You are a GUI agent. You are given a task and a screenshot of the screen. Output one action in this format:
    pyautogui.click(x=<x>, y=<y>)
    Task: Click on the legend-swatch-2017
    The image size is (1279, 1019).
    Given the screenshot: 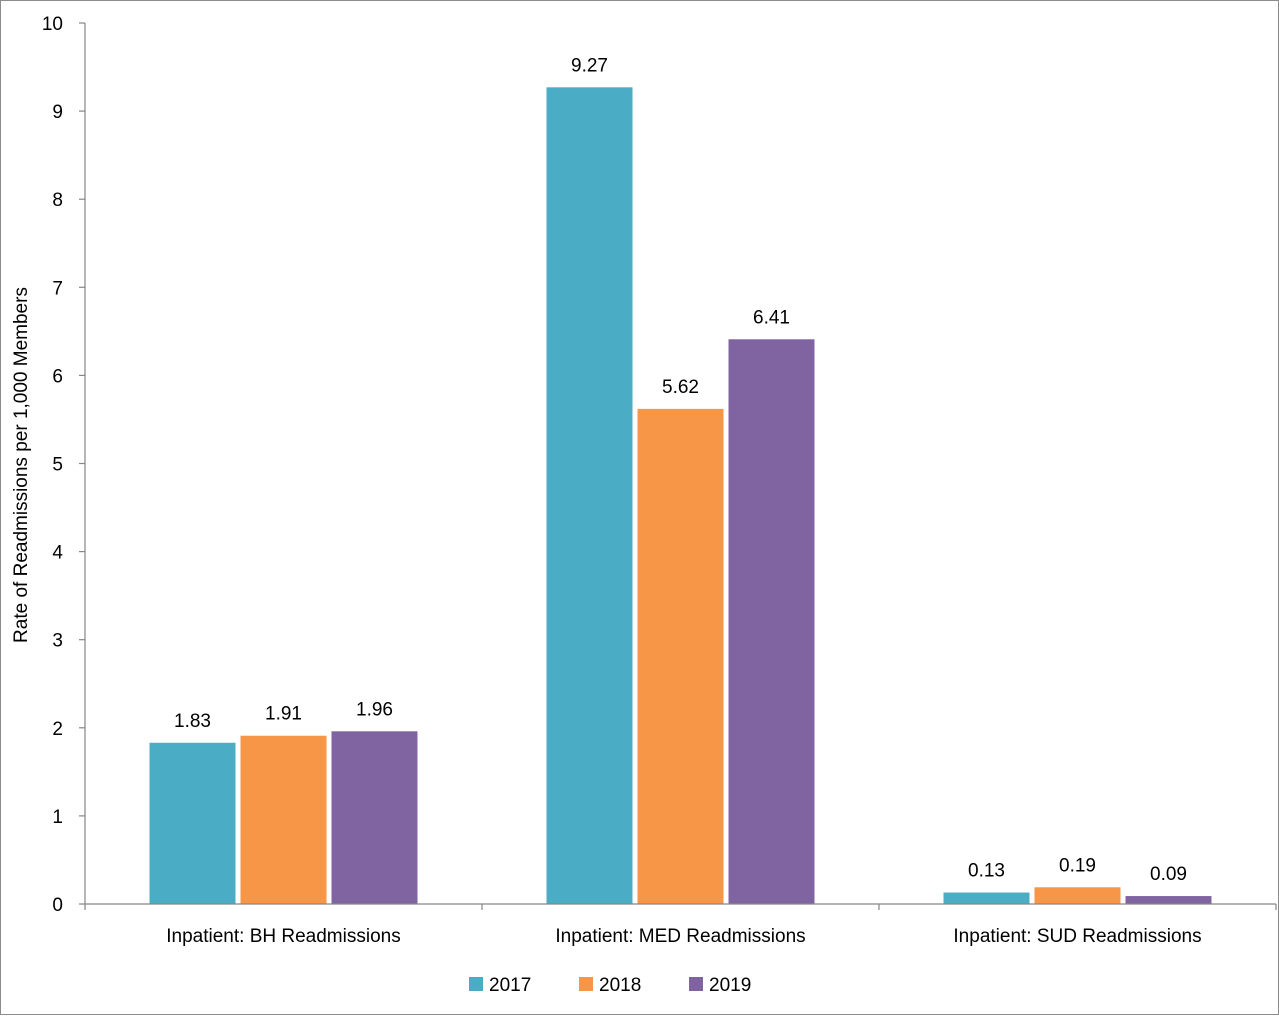 What is the action you would take?
    pyautogui.click(x=476, y=984)
    